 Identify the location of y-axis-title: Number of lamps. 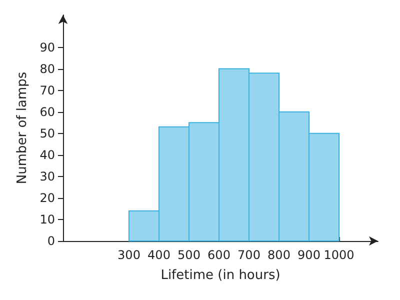
(22, 128).